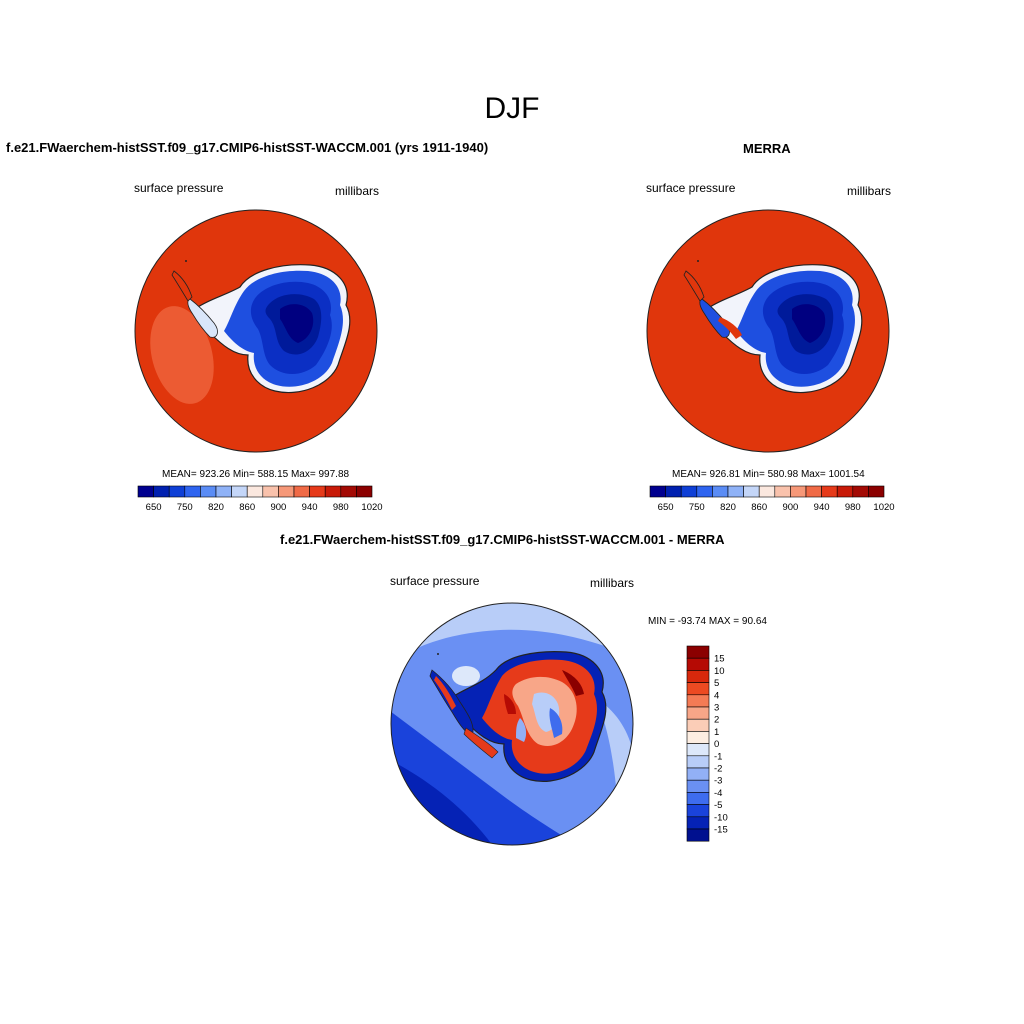 The image size is (1024, 1024). Describe the element at coordinates (853, 507) in the screenshot. I see `obs-colorbar-tick-label: 980` at that location.